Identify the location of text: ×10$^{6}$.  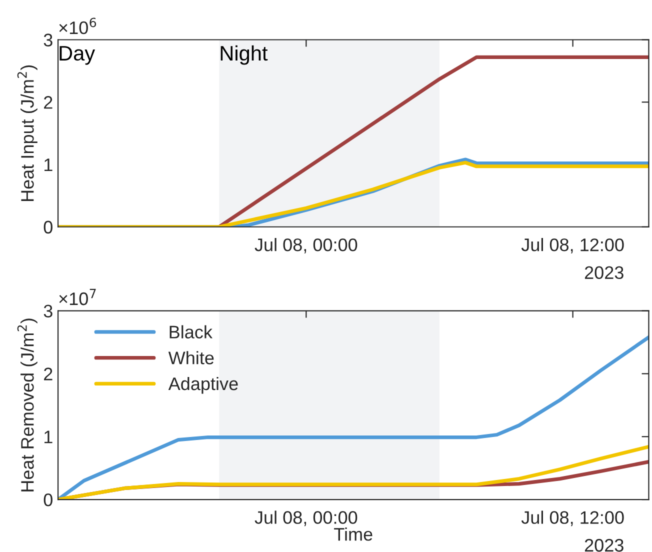
(77, 26).